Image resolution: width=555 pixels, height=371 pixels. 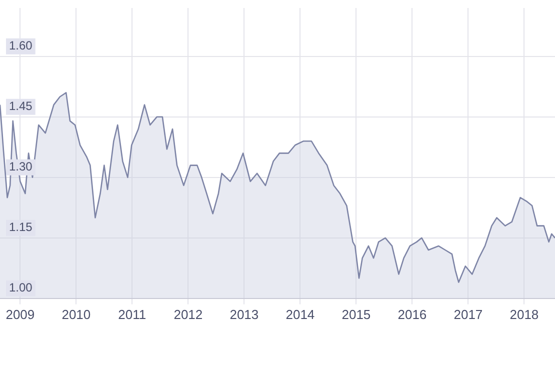 What do you see at coordinates (412, 314) in the screenshot?
I see `x-tick-label: 2016` at bounding box center [412, 314].